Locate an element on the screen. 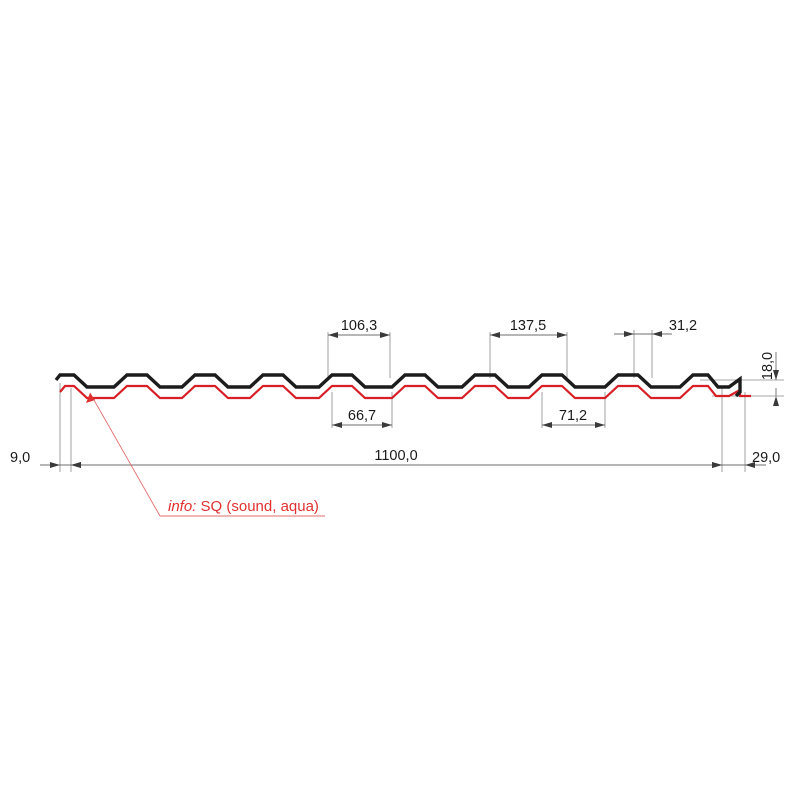 The height and width of the screenshot is (800, 800). dim-label-total-width: 1100,0 is located at coordinates (395, 456).